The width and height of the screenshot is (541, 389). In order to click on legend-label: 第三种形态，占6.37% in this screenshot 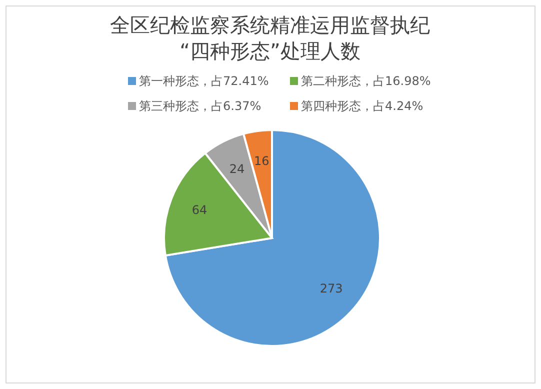, I will do `click(200, 106)`.